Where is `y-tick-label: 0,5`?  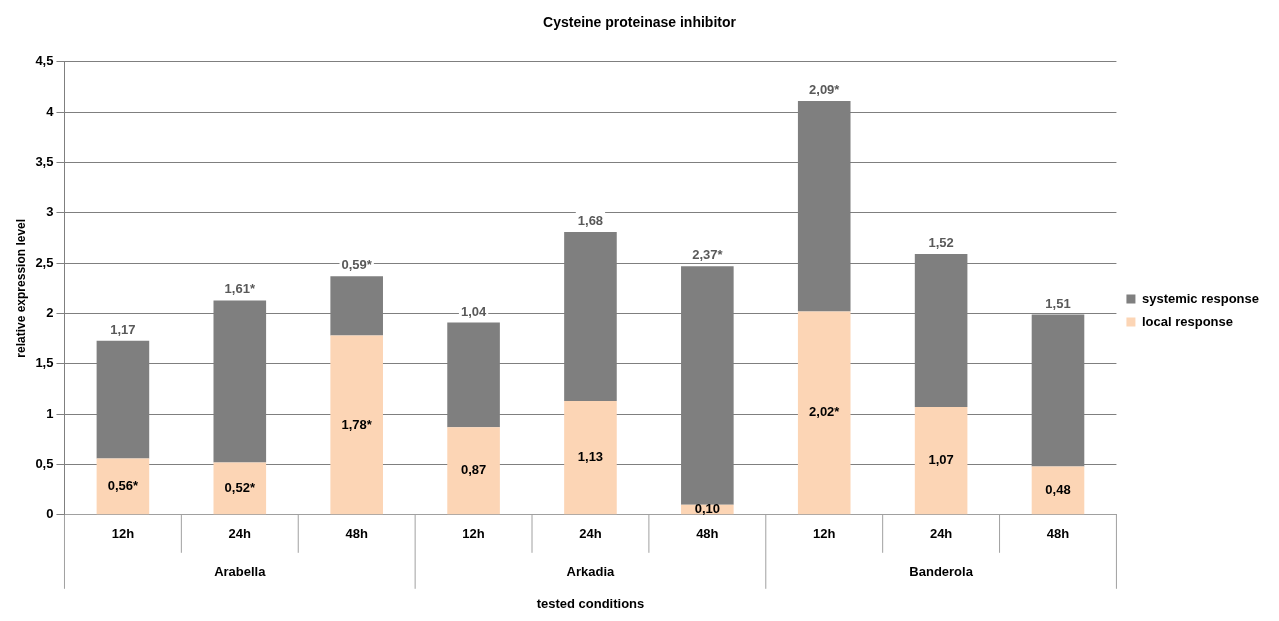 y-tick-label: 0,5 is located at coordinates (44, 464).